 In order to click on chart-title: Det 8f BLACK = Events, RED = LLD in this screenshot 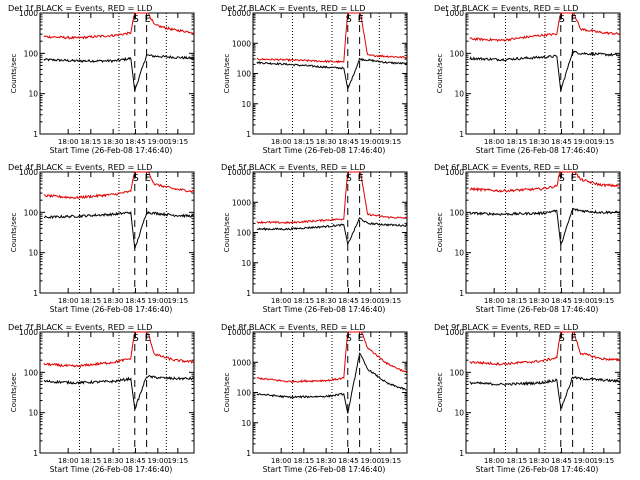, I will do `click(293, 327)`.